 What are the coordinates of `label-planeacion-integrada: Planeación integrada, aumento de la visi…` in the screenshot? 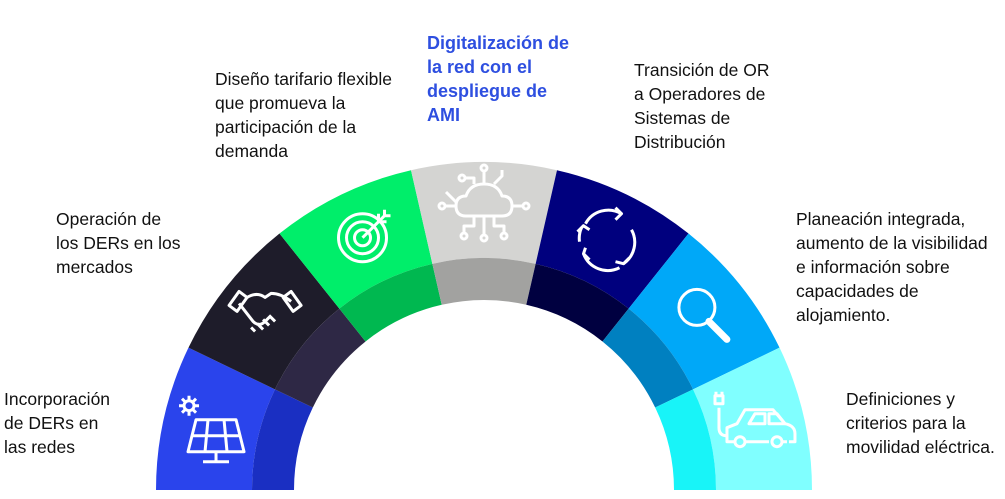 It's located at (892, 267).